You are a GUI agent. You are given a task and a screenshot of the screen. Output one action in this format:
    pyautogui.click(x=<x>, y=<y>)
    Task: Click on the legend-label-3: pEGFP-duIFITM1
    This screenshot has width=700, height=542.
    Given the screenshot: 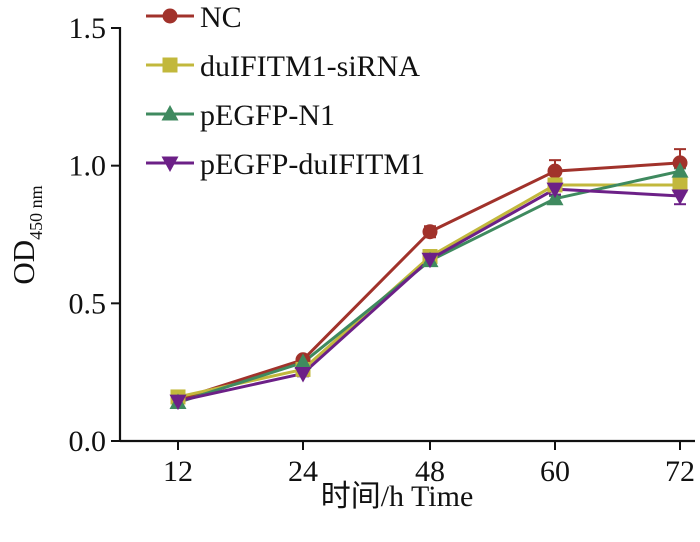 What is the action you would take?
    pyautogui.click(x=312, y=164)
    